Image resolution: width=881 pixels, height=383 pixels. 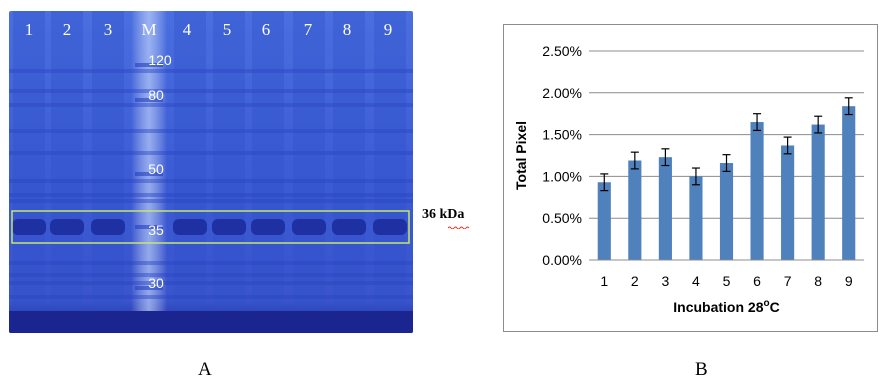 What do you see at coordinates (562, 155) in the screenshot?
I see `y-tick-labels: 0.00% 0.50% 1.00% 1.50% 2.00% 2.50%` at bounding box center [562, 155].